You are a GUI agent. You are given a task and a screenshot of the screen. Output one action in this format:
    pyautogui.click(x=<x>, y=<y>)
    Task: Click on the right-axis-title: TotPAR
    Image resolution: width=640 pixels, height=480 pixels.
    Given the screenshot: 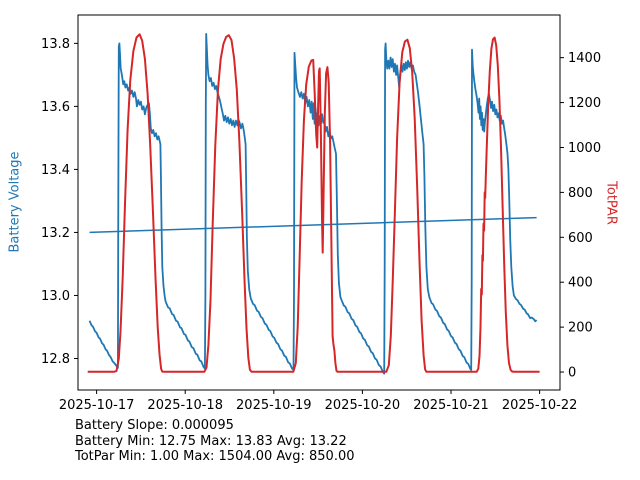 What is the action you would take?
    pyautogui.click(x=611, y=203)
    